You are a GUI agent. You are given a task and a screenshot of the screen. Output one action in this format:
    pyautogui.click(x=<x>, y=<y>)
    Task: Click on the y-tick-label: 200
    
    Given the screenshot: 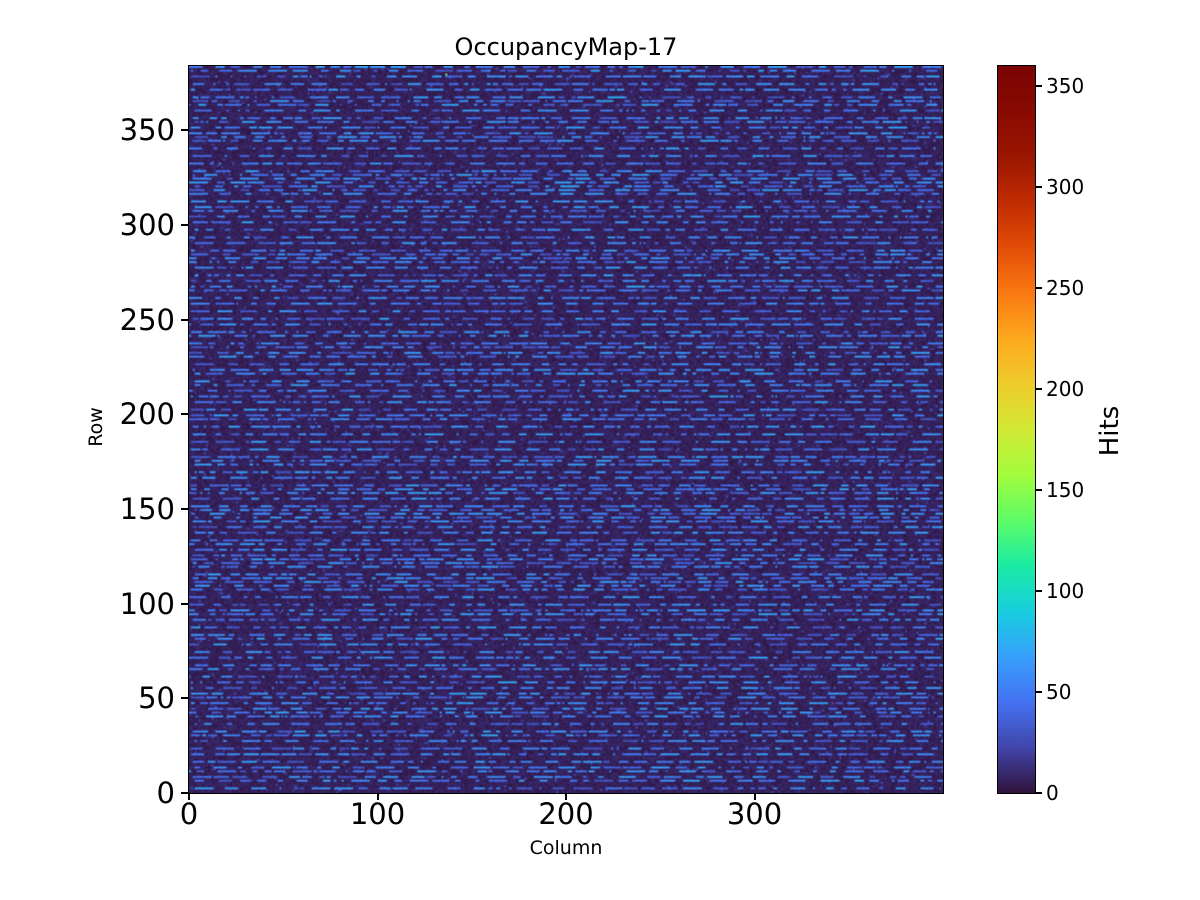 What is the action you would take?
    pyautogui.click(x=147, y=414)
    